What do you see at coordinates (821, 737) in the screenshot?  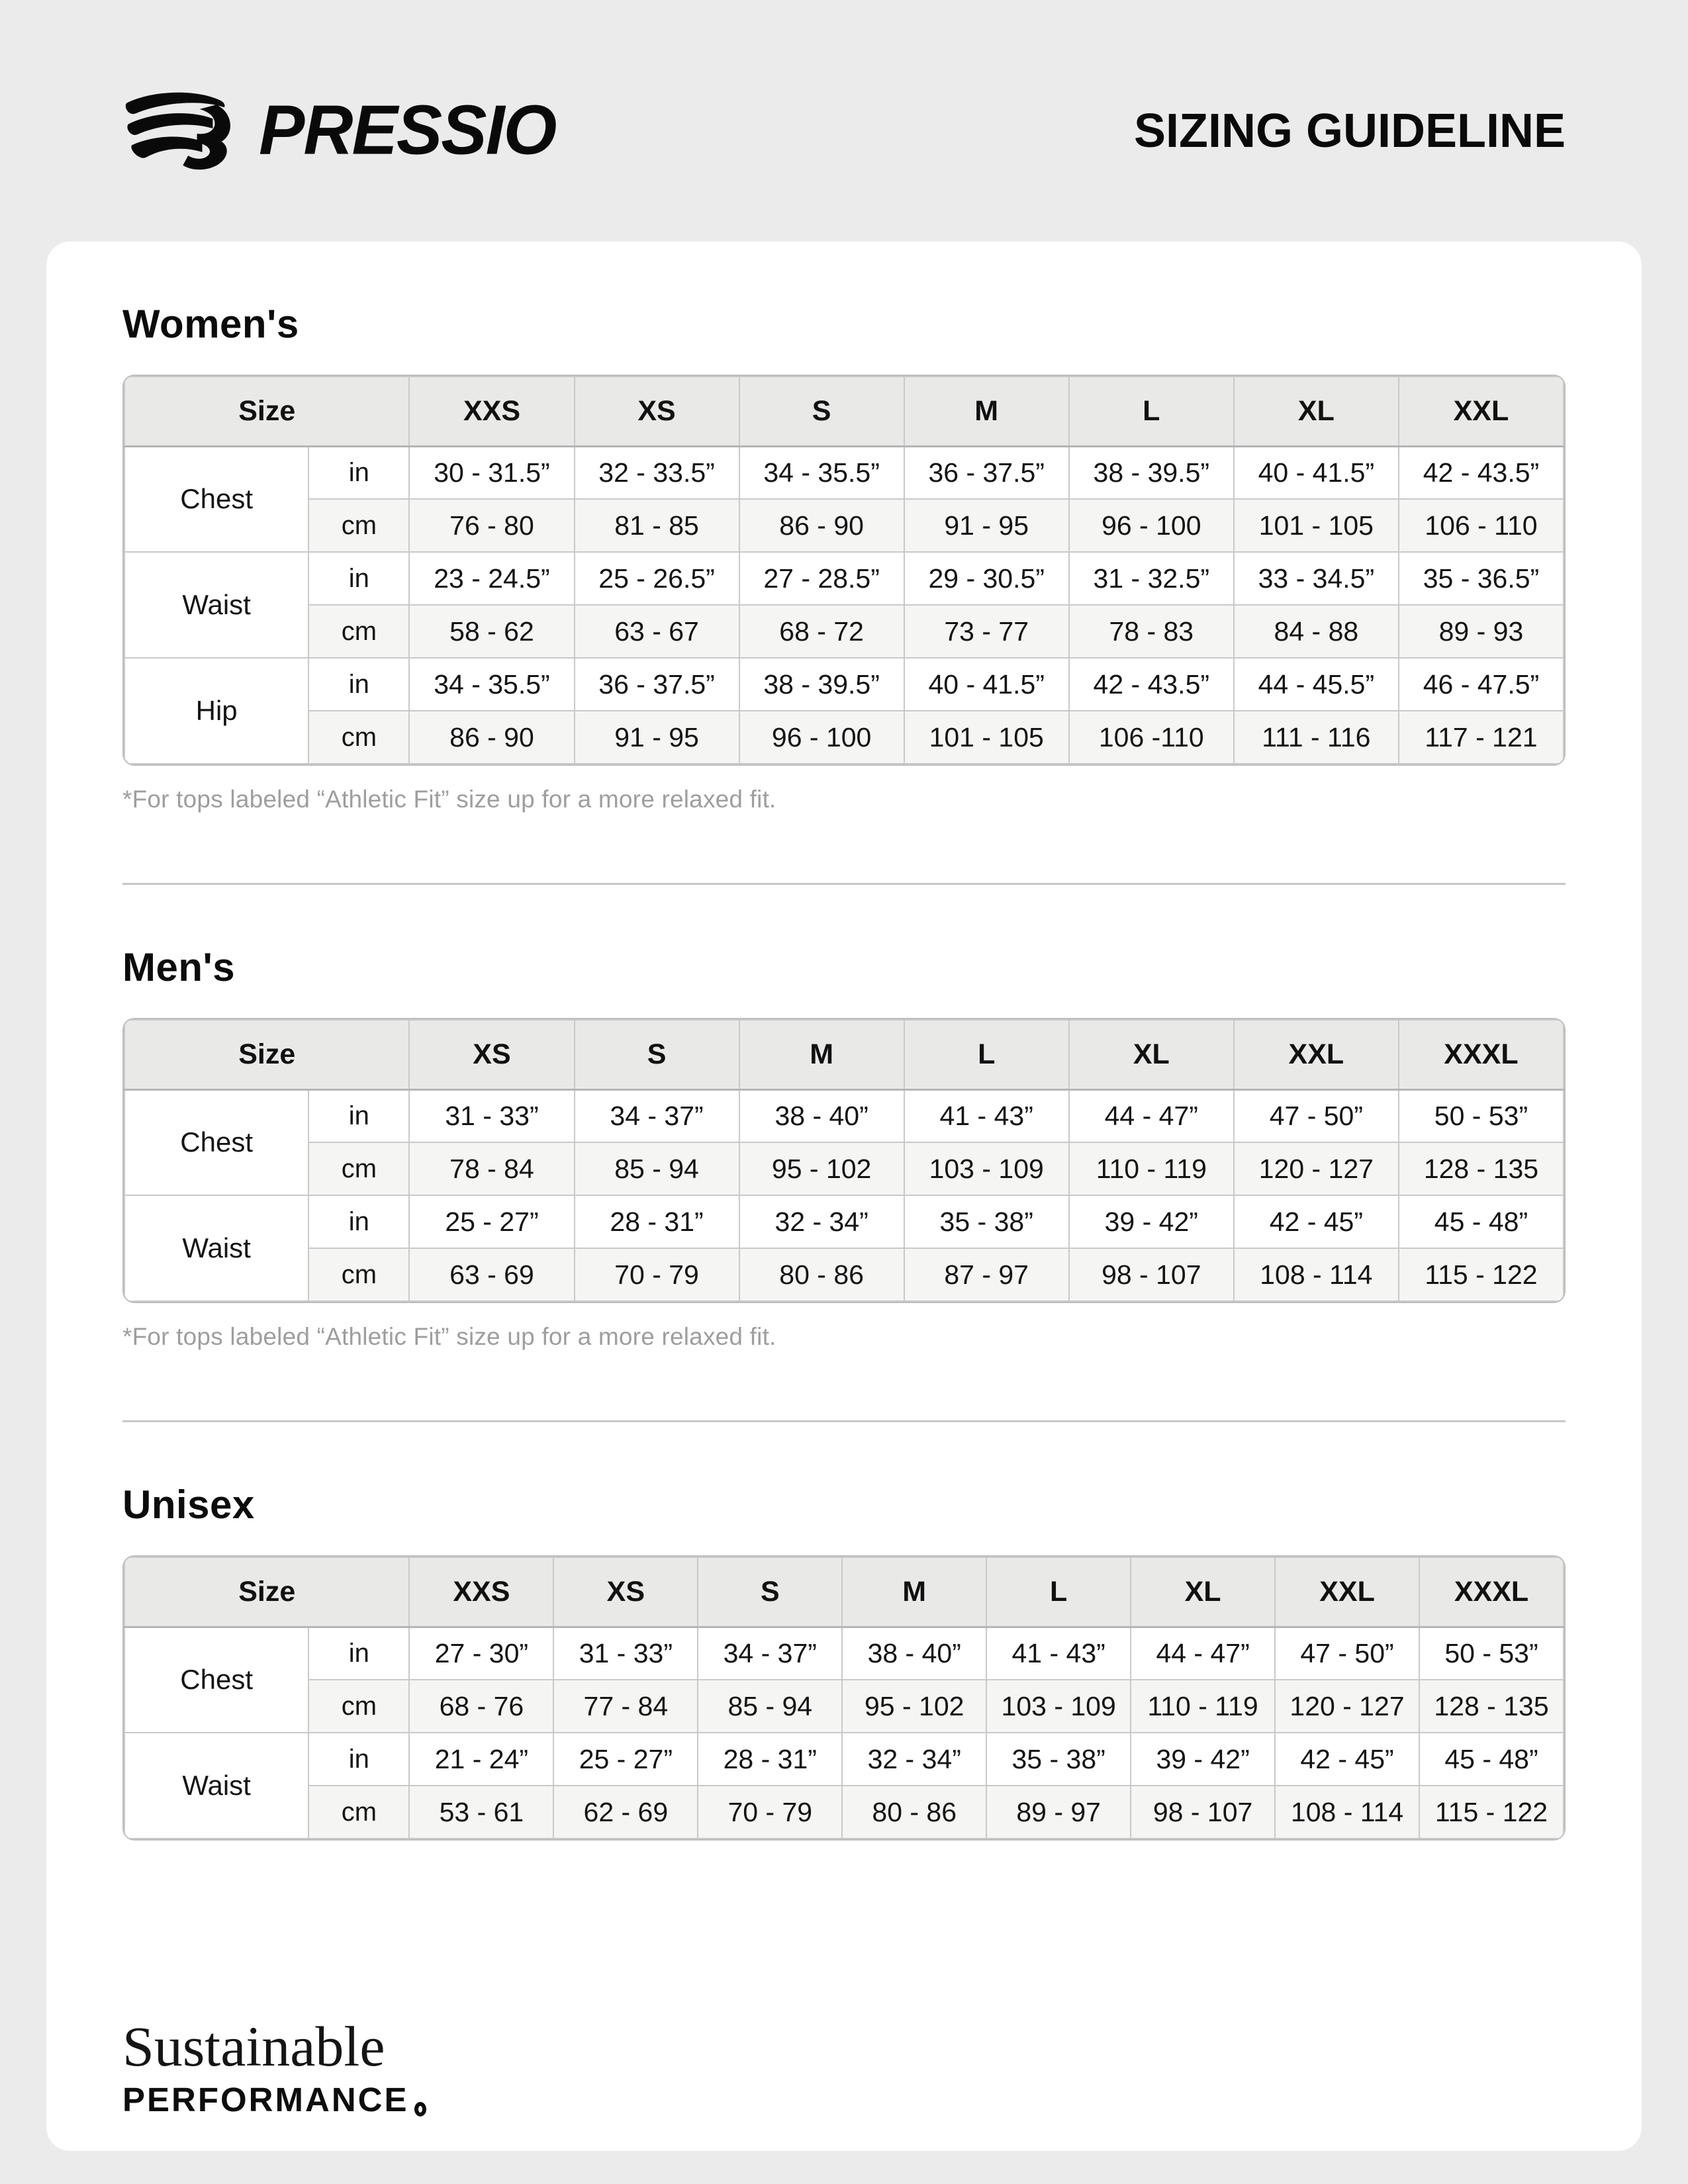 I see `size-value-cell: 96 - 100` at bounding box center [821, 737].